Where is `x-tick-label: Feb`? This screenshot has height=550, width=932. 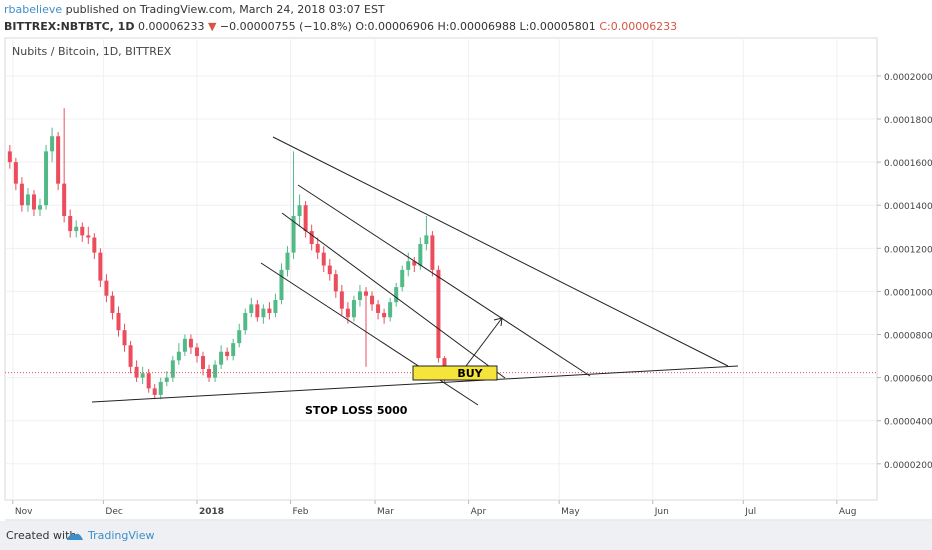
x-tick-label: Feb is located at coordinates (301, 512).